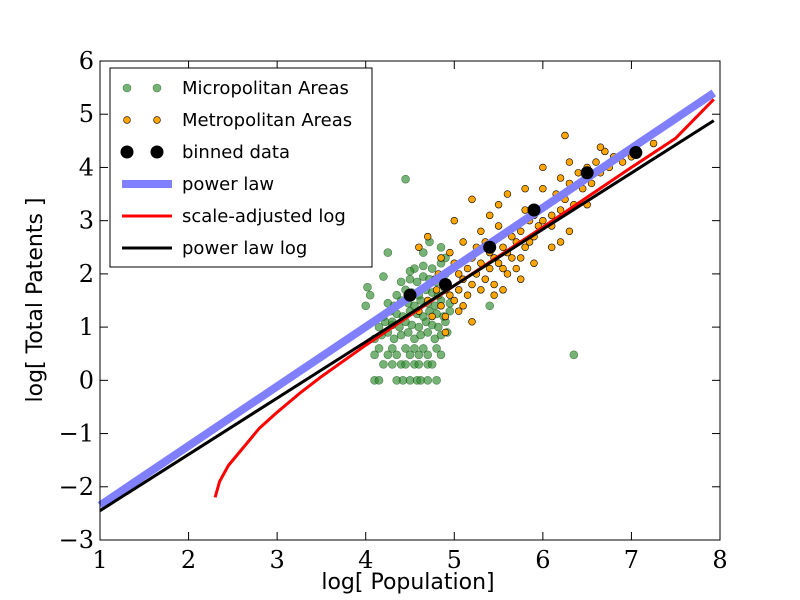 The width and height of the screenshot is (800, 600). What do you see at coordinates (76, 434) in the screenshot?
I see `y-tick-label: −1` at bounding box center [76, 434].